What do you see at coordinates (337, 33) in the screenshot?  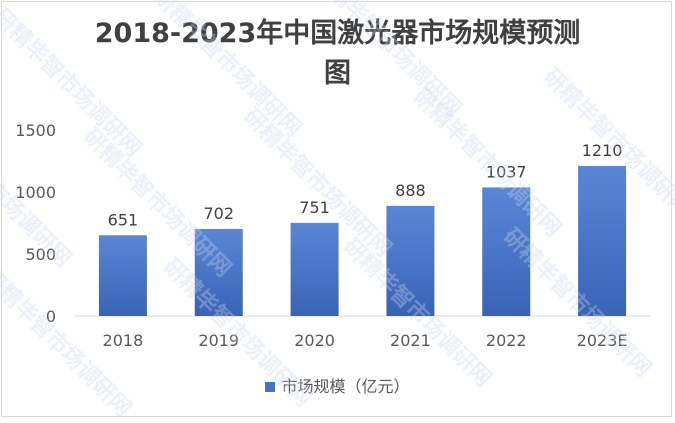 I see `chart-title-line-1: 2018-2023年中国激光器市场规模预测` at bounding box center [337, 33].